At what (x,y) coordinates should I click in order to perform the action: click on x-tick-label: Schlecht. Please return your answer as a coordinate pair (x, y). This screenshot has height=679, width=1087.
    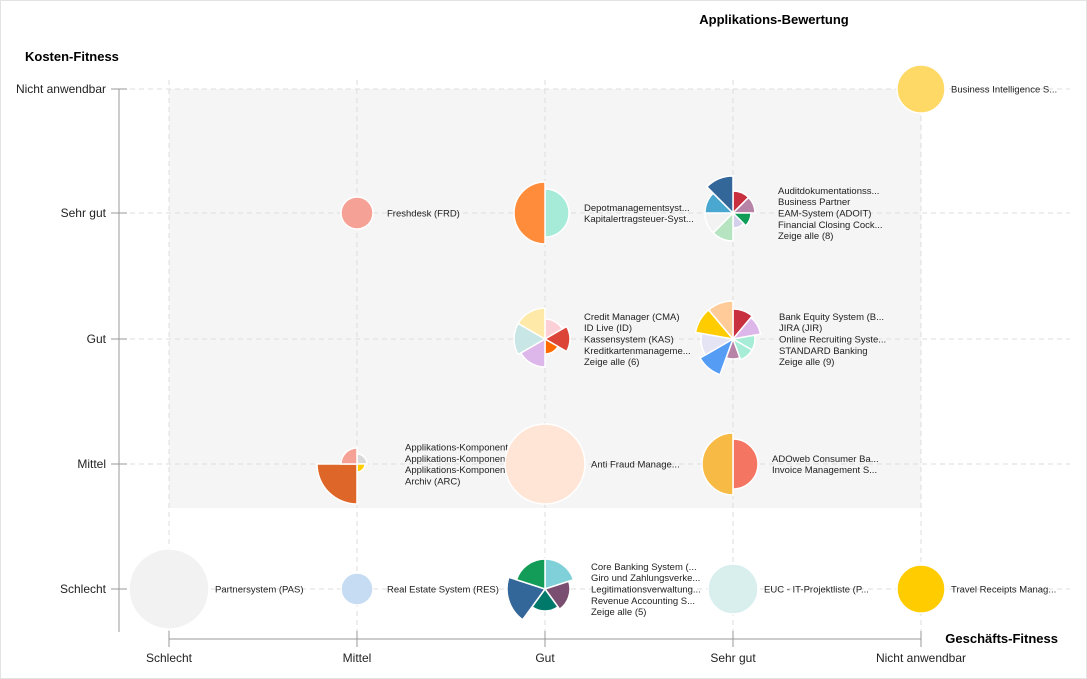
    Looking at the image, I should click on (169, 658).